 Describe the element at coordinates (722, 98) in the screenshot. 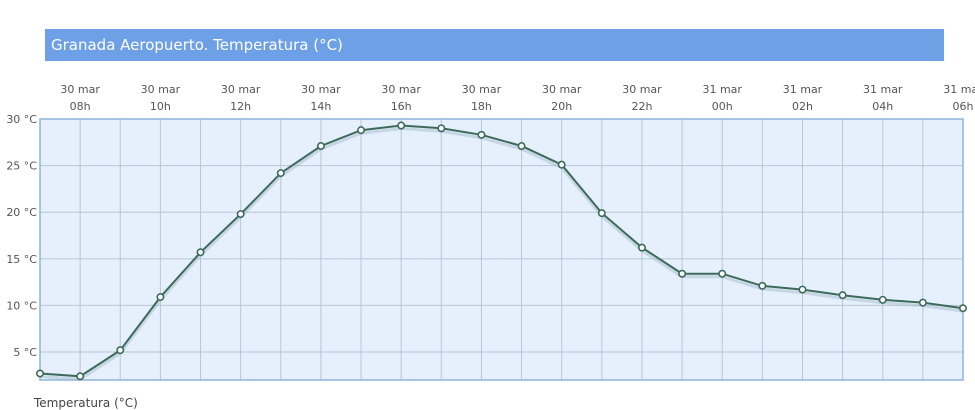

I see `x-tick-label: 31 mar 00h` at that location.